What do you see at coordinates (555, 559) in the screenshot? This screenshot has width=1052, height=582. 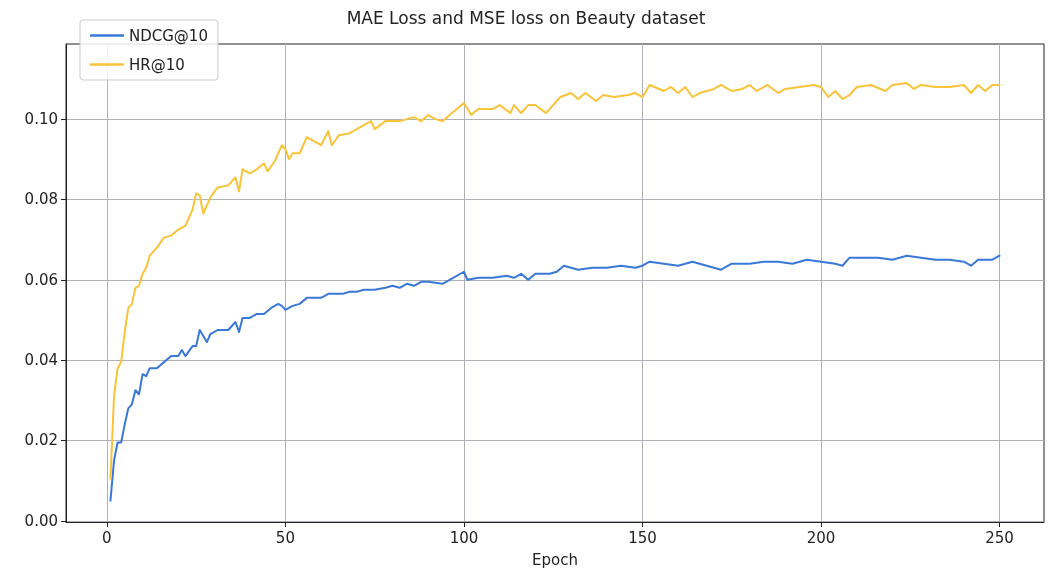 I see `x-axis-title: Epoch` at bounding box center [555, 559].